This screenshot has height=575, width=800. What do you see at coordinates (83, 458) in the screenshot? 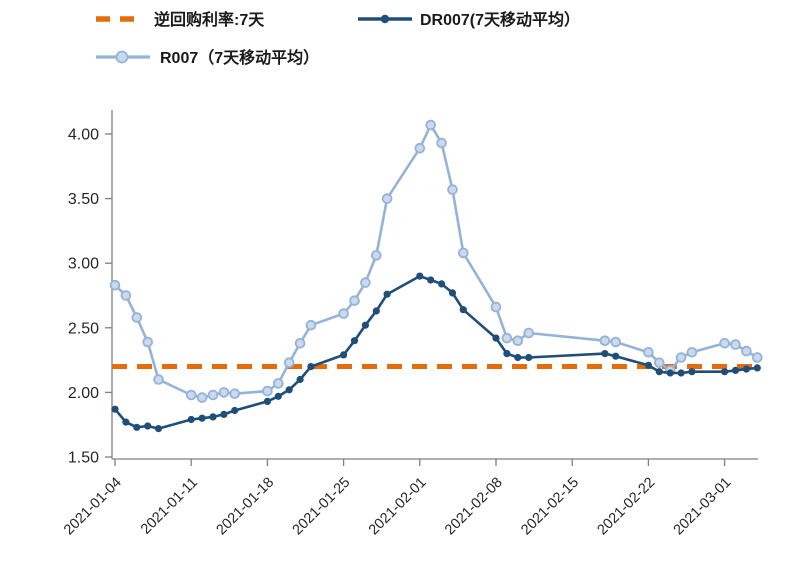
I see `y-tick-label: 1.50` at bounding box center [83, 458].